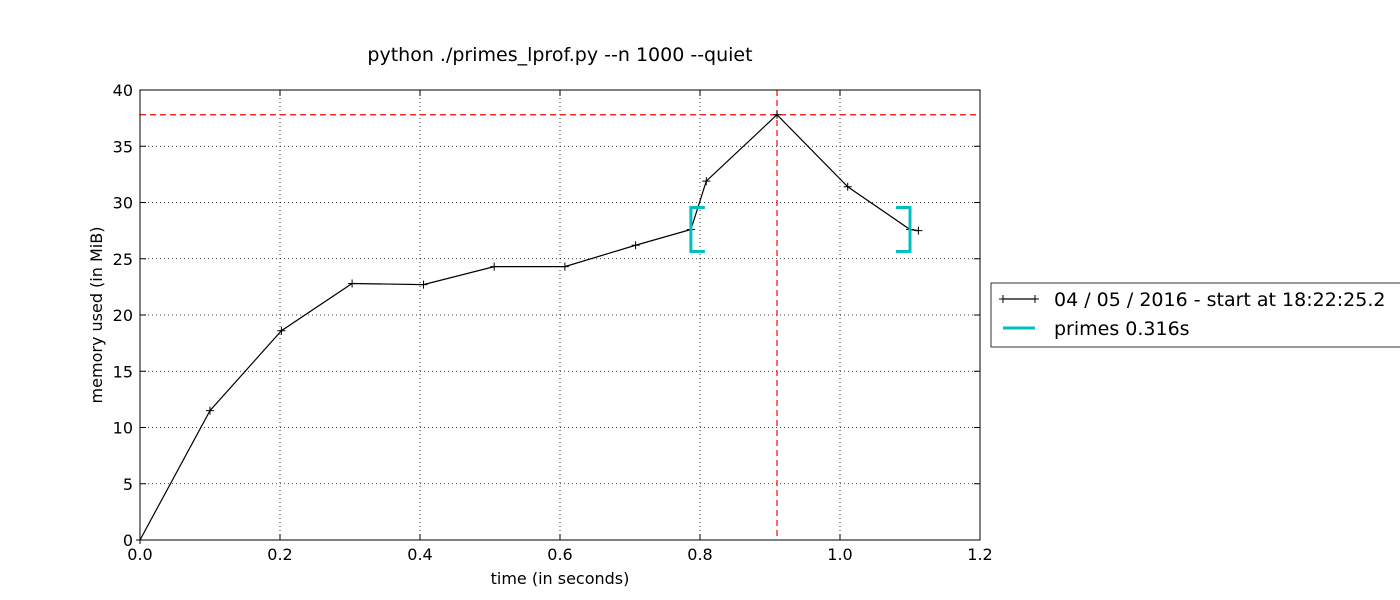  What do you see at coordinates (839, 554) in the screenshot?
I see `x-tick-label: 1.0` at bounding box center [839, 554].